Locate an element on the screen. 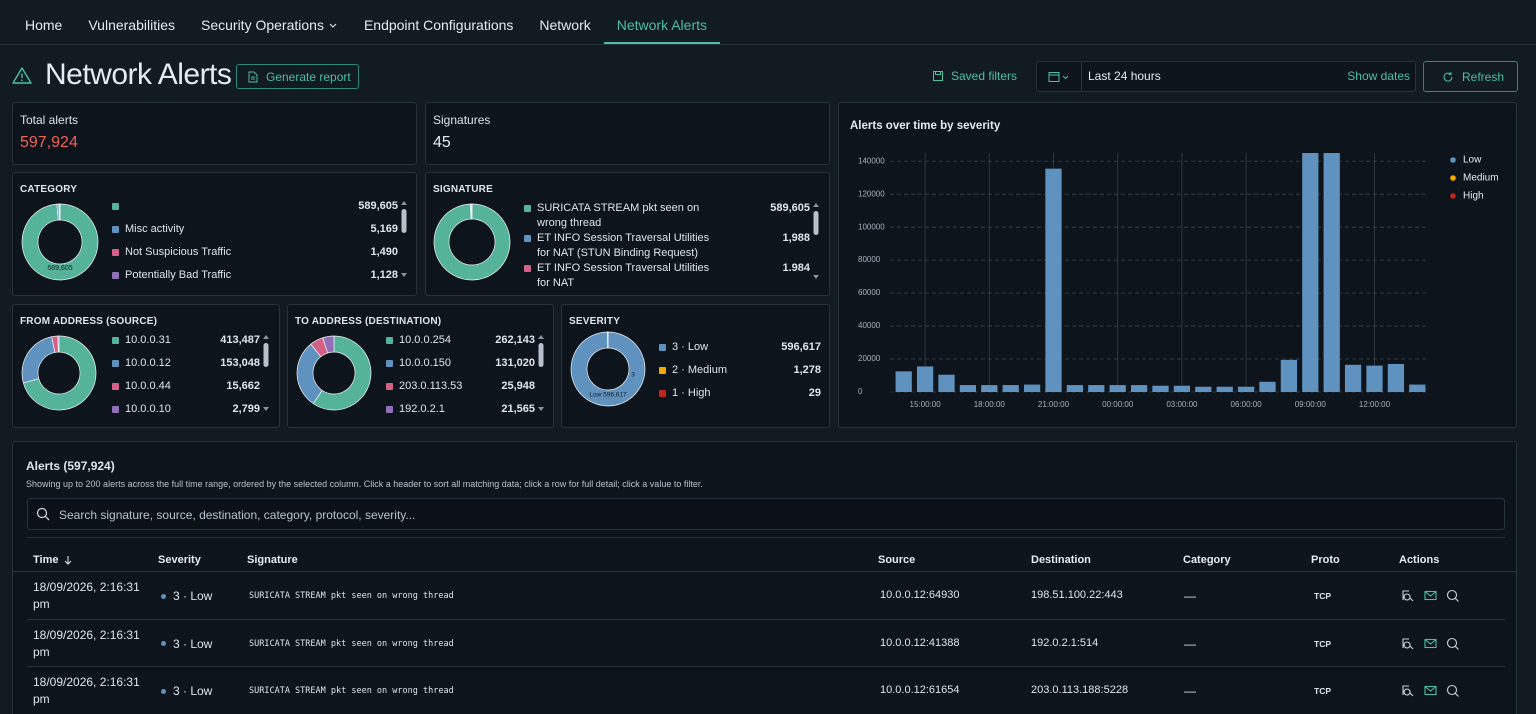  legend-name: 10.0.0.150 is located at coordinates (418, 363).